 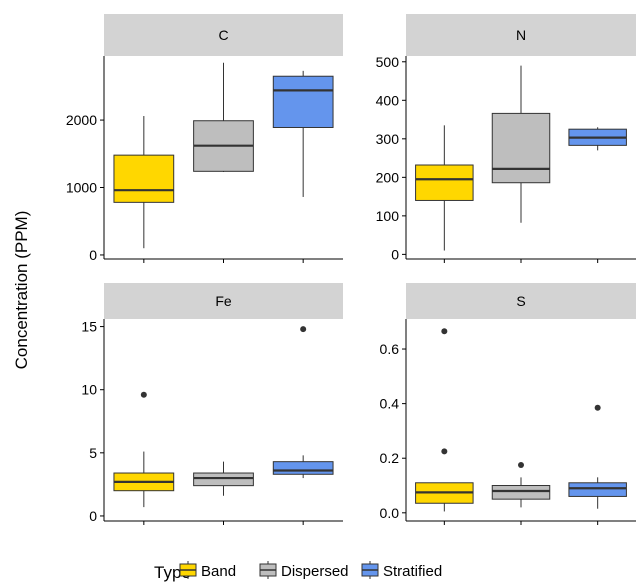 What do you see at coordinates (81, 120) in the screenshot?
I see `y-tick-label: 2000` at bounding box center [81, 120].